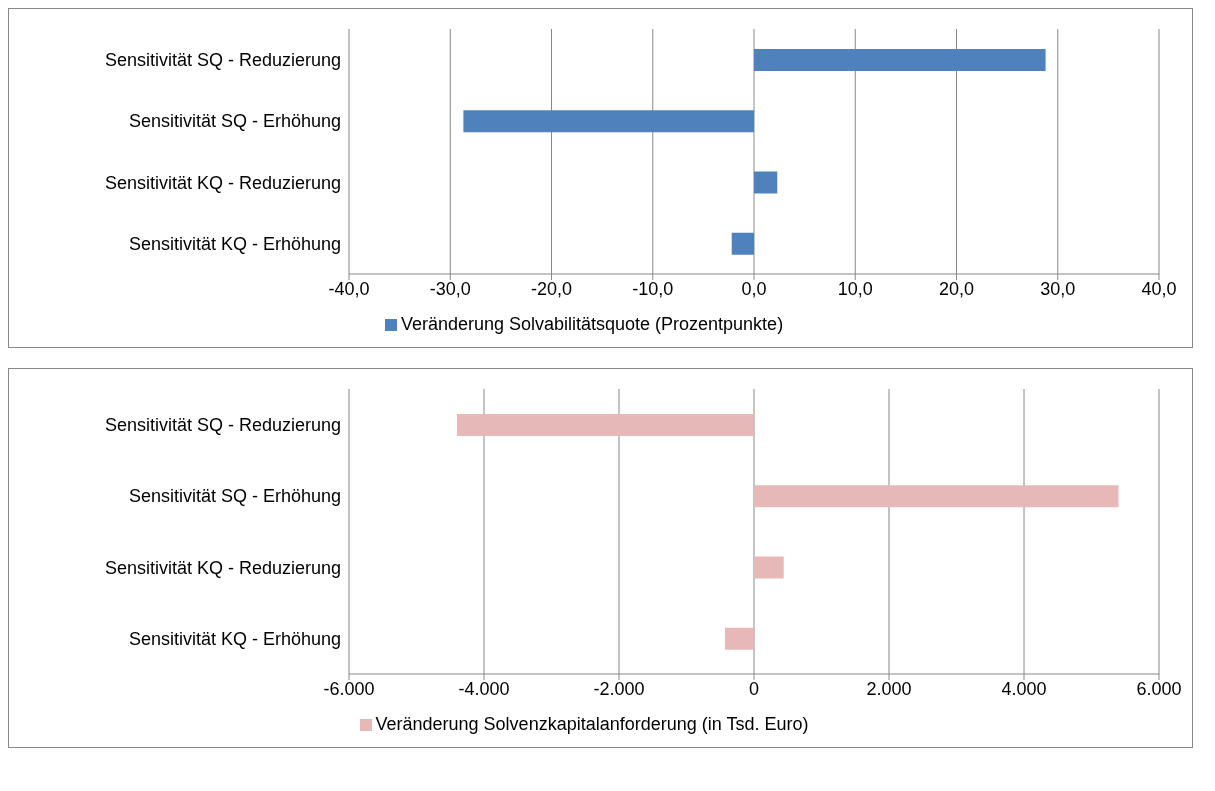 This screenshot has width=1215, height=791. Describe the element at coordinates (450, 288) in the screenshot. I see `x-tick-label: -30,0` at that location.